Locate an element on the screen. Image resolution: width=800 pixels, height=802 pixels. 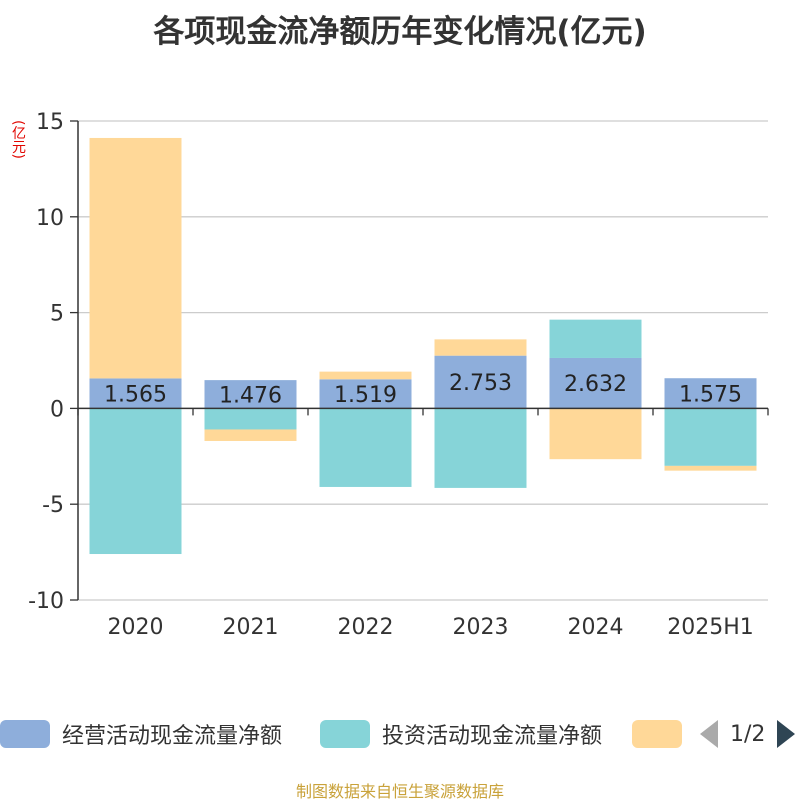
legend: 经营活动现金流量净额 投资活动现金流量净额 1/2 is located at coordinates (400, 734).